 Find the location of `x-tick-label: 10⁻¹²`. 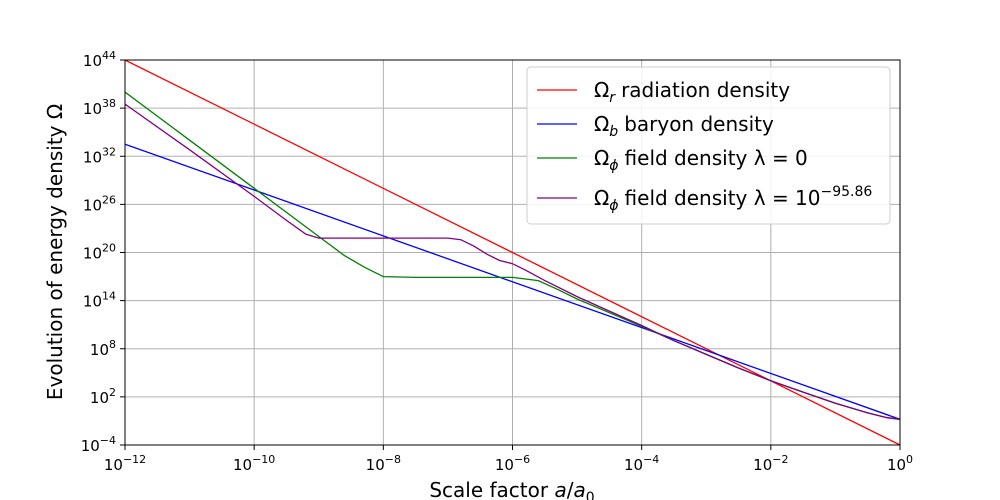

x-tick-label: 10⁻¹² is located at coordinates (125, 463).